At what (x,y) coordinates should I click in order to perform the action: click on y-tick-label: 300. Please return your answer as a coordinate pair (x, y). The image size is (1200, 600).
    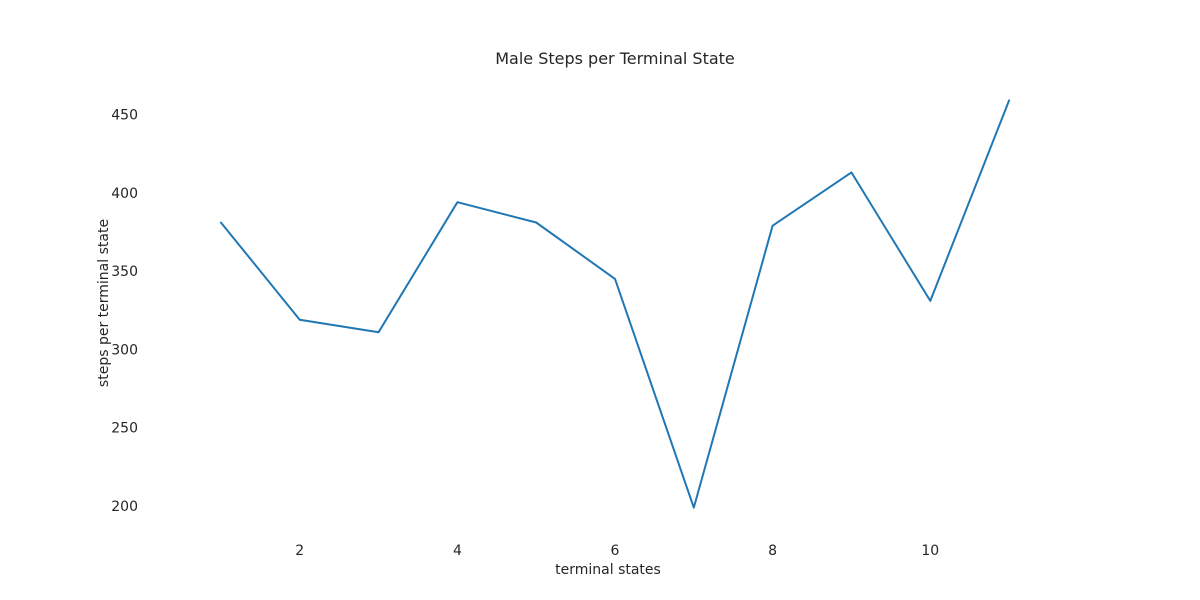
    Looking at the image, I should click on (124, 350).